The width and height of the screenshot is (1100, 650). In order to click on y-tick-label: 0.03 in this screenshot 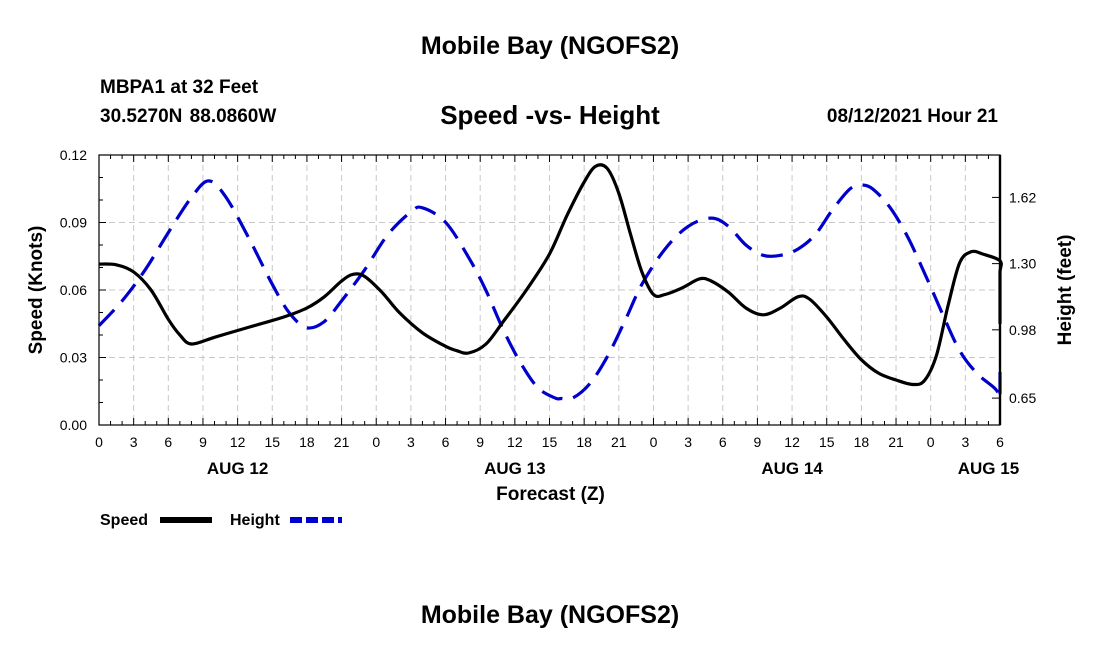, I will do `click(73, 358)`.